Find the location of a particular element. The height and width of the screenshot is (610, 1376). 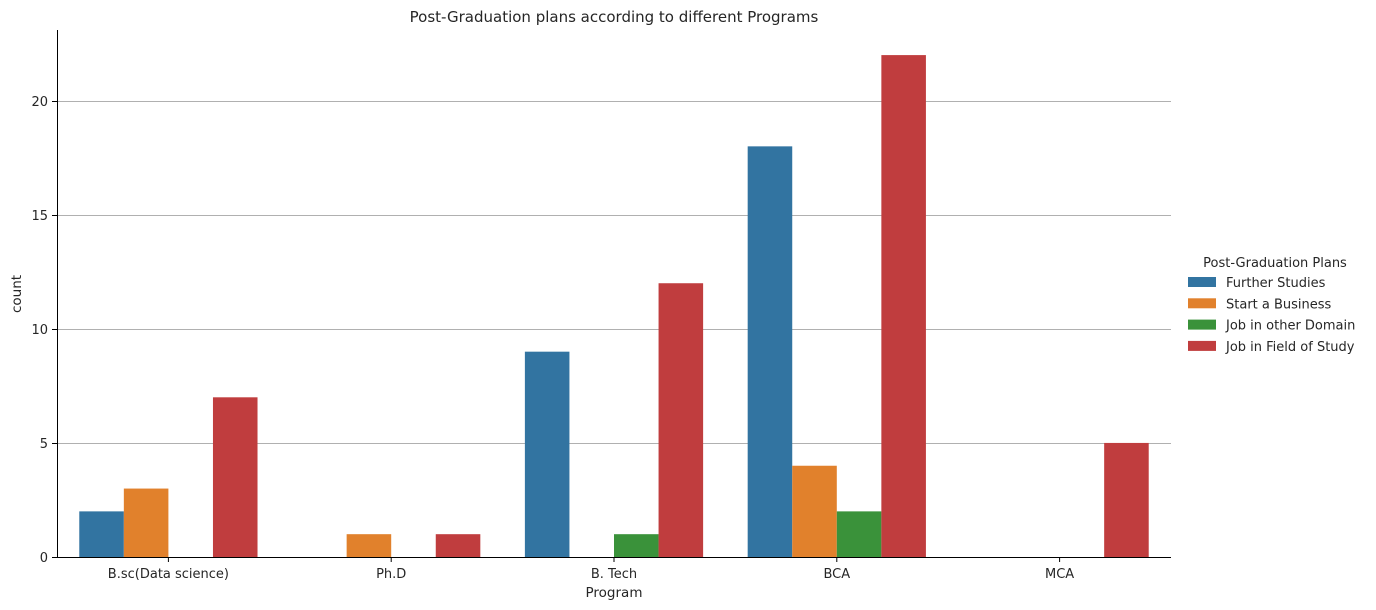

y-tick-label: 5 is located at coordinates (44, 444).